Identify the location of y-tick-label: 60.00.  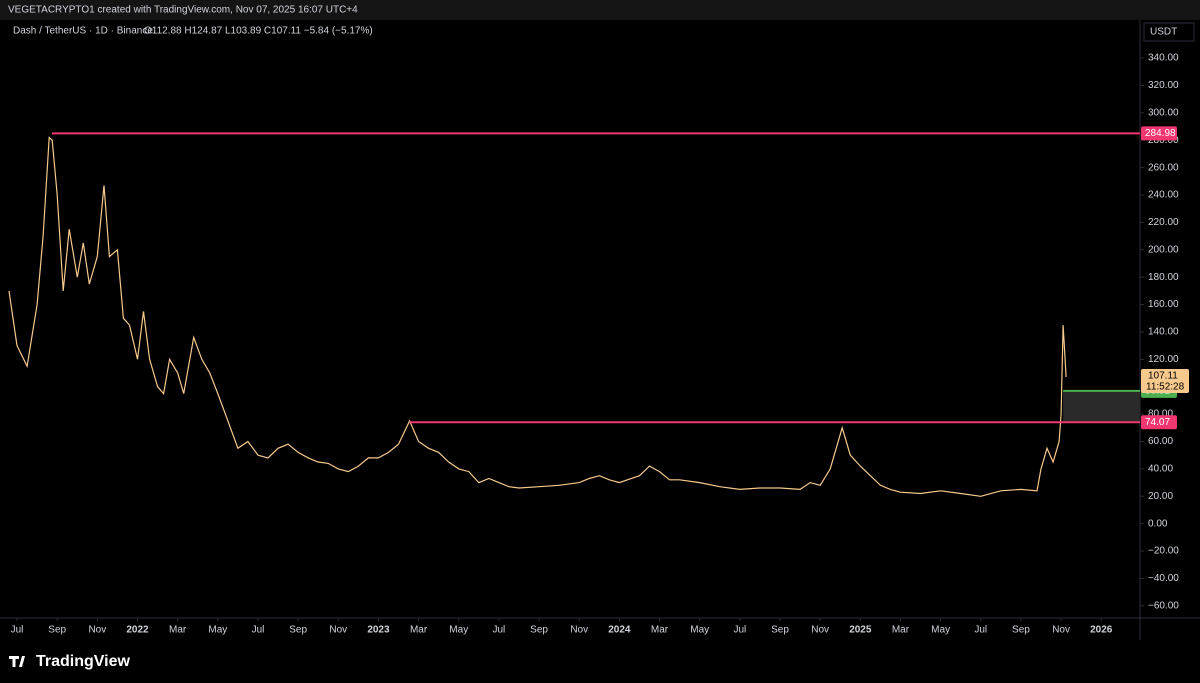
(1160, 441).